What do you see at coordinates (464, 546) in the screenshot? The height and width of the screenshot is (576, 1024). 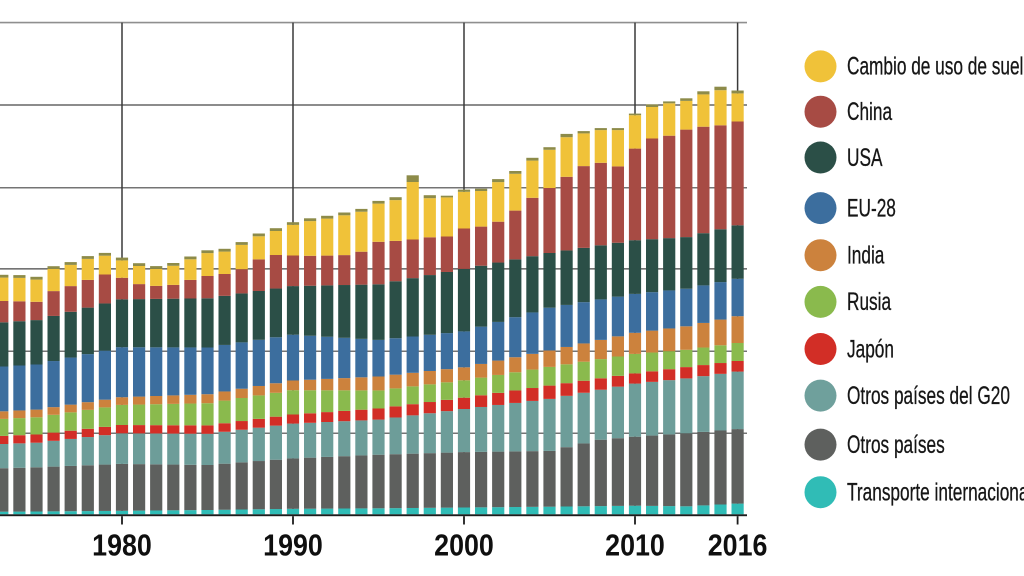 I see `svg-text: 2000` at bounding box center [464, 546].